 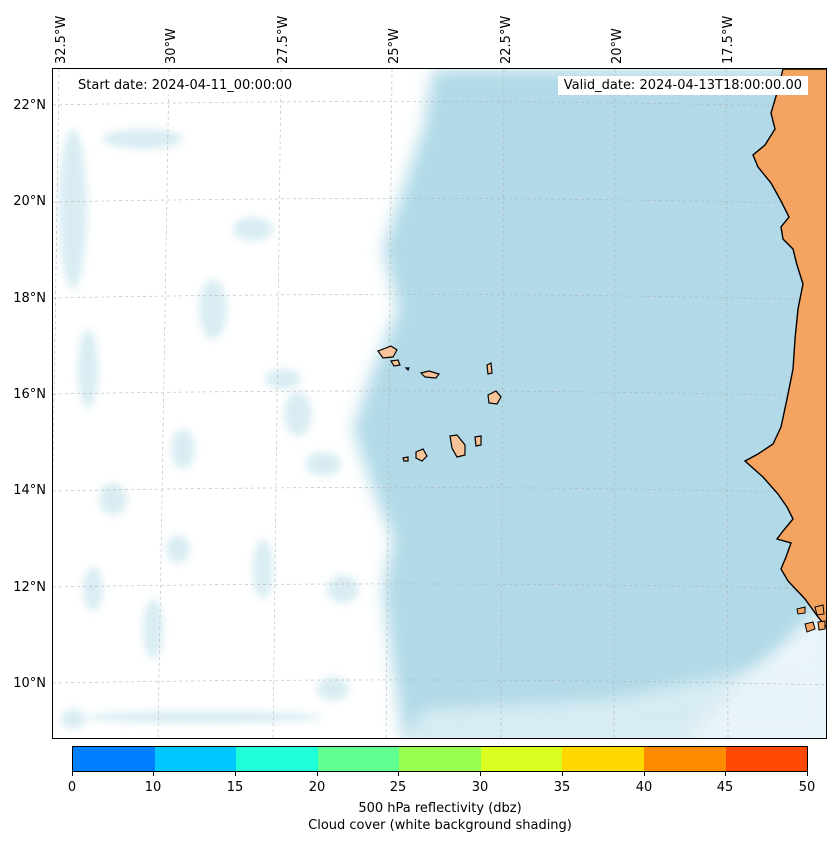 What do you see at coordinates (29, 298) in the screenshot?
I see `lat-label-18n: 18°N` at bounding box center [29, 298].